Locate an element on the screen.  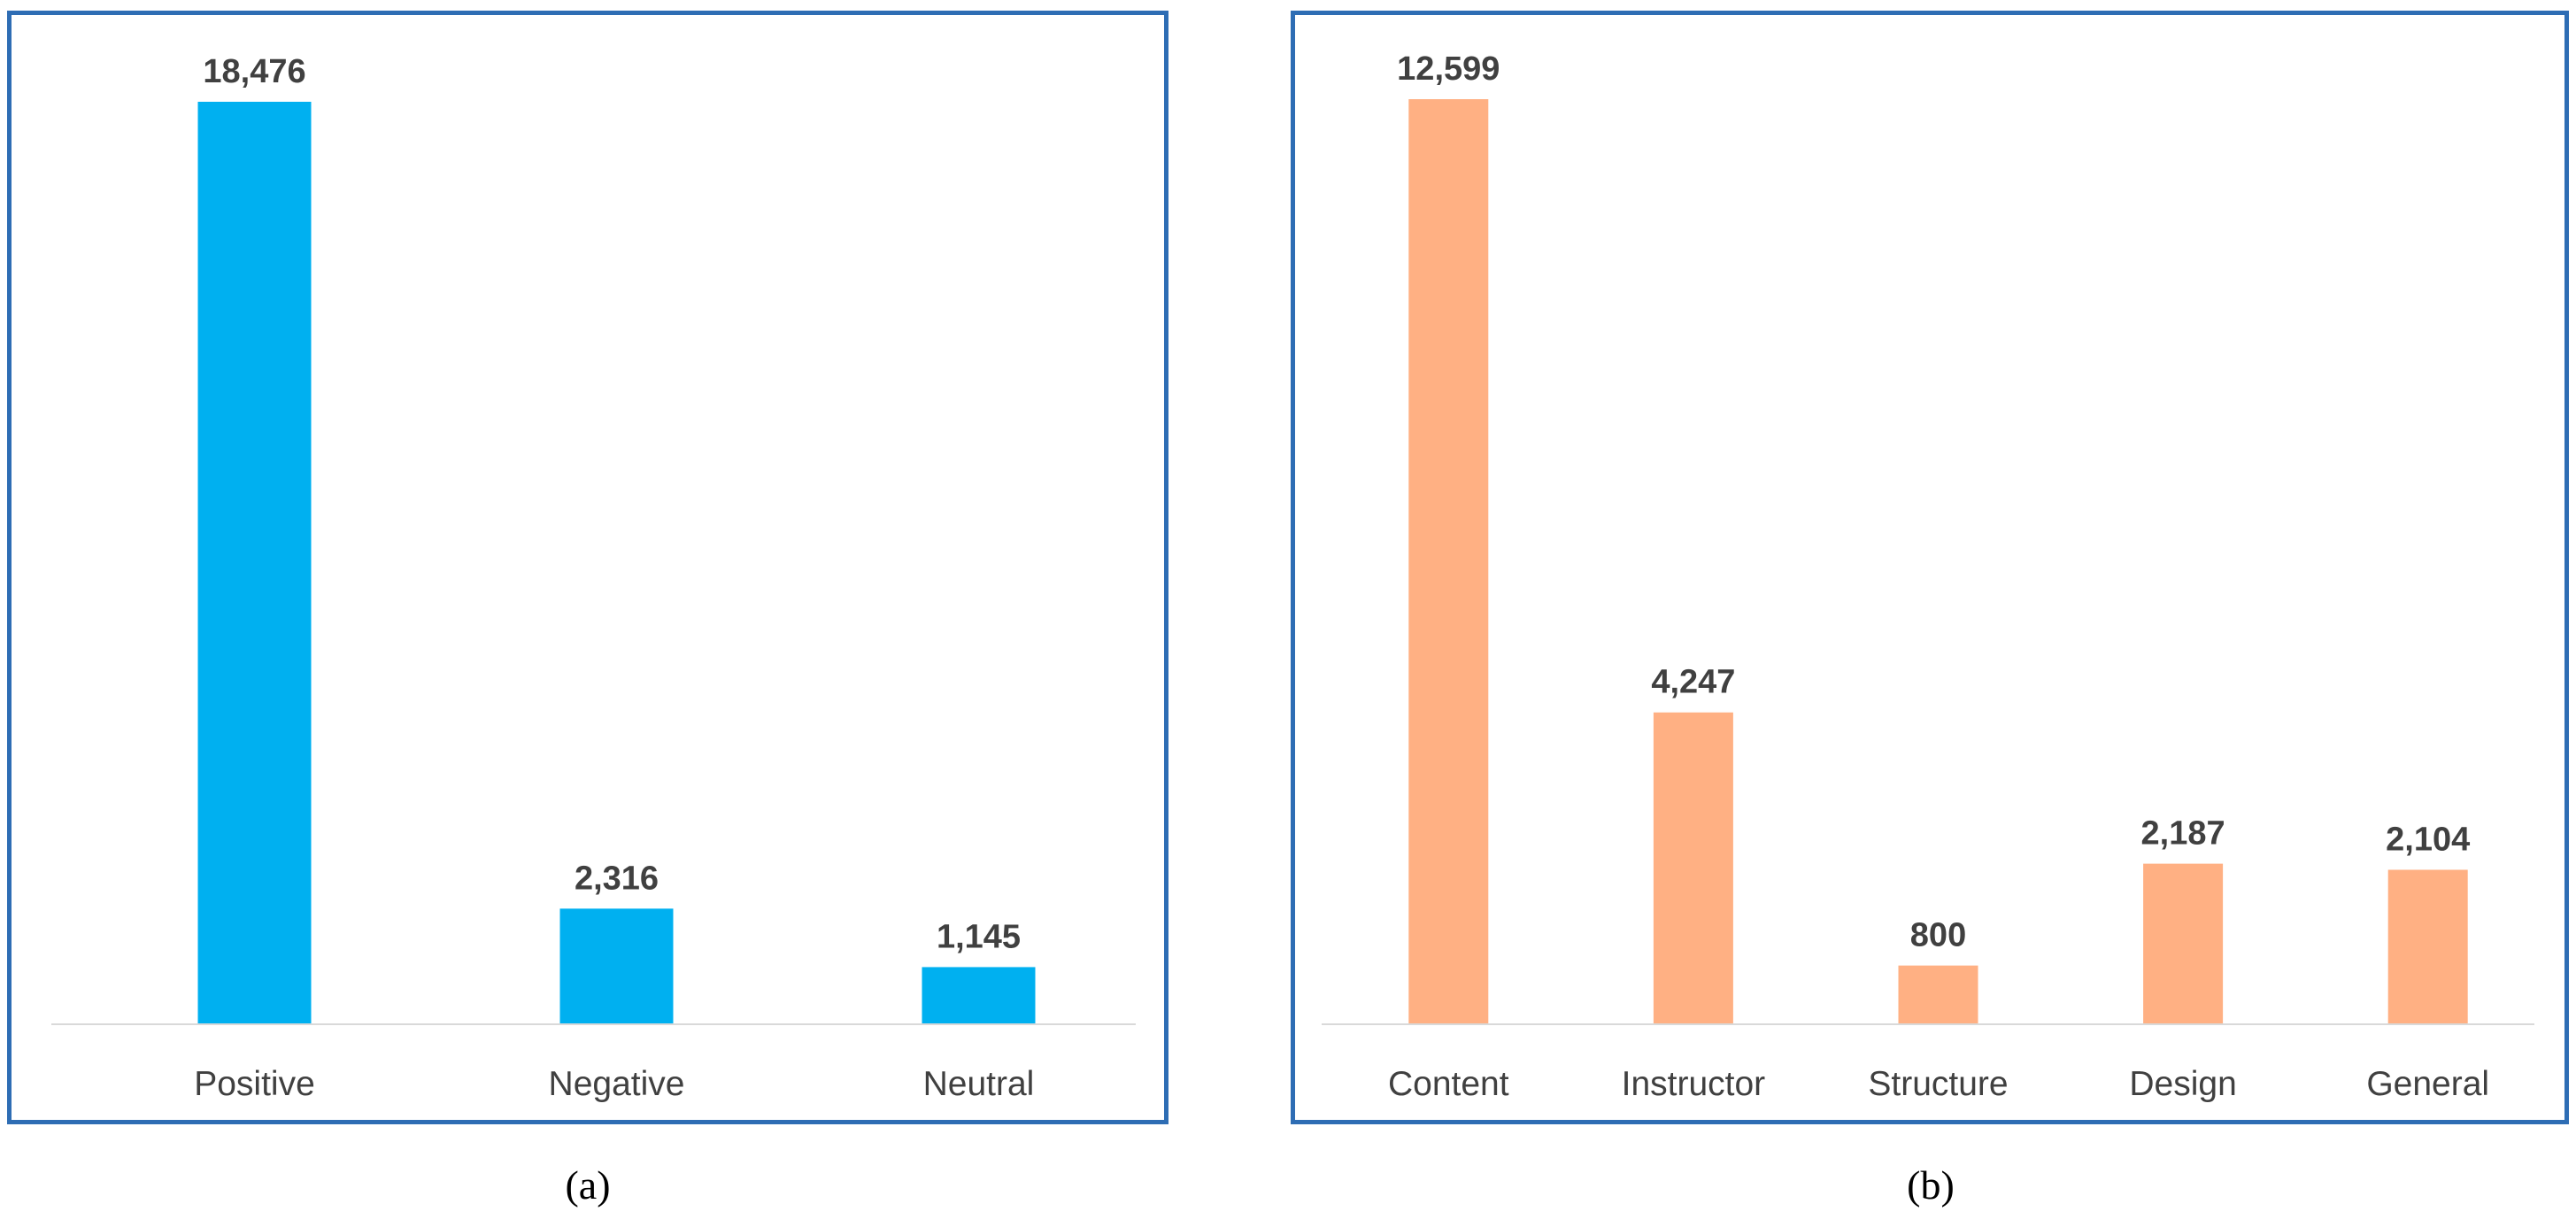
caption-b: (b) is located at coordinates (1931, 1185).